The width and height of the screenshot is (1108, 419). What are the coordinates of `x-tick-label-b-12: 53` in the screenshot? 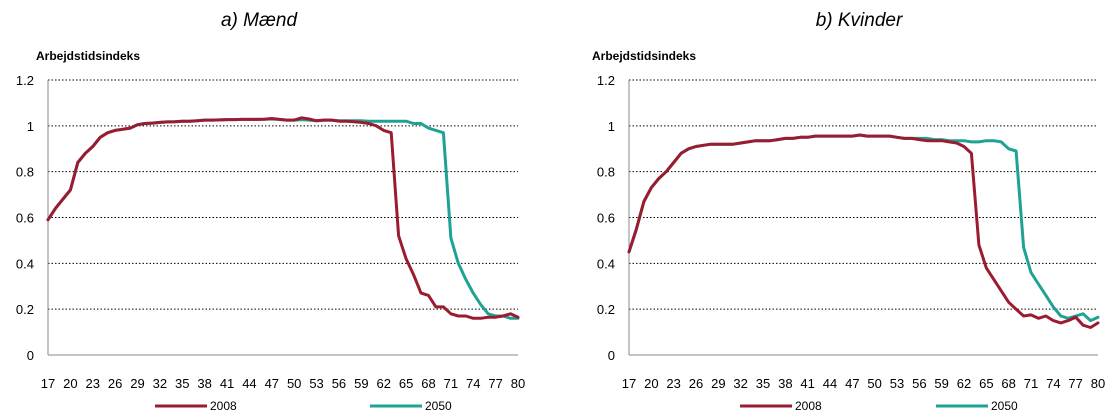 It's located at (897, 383).